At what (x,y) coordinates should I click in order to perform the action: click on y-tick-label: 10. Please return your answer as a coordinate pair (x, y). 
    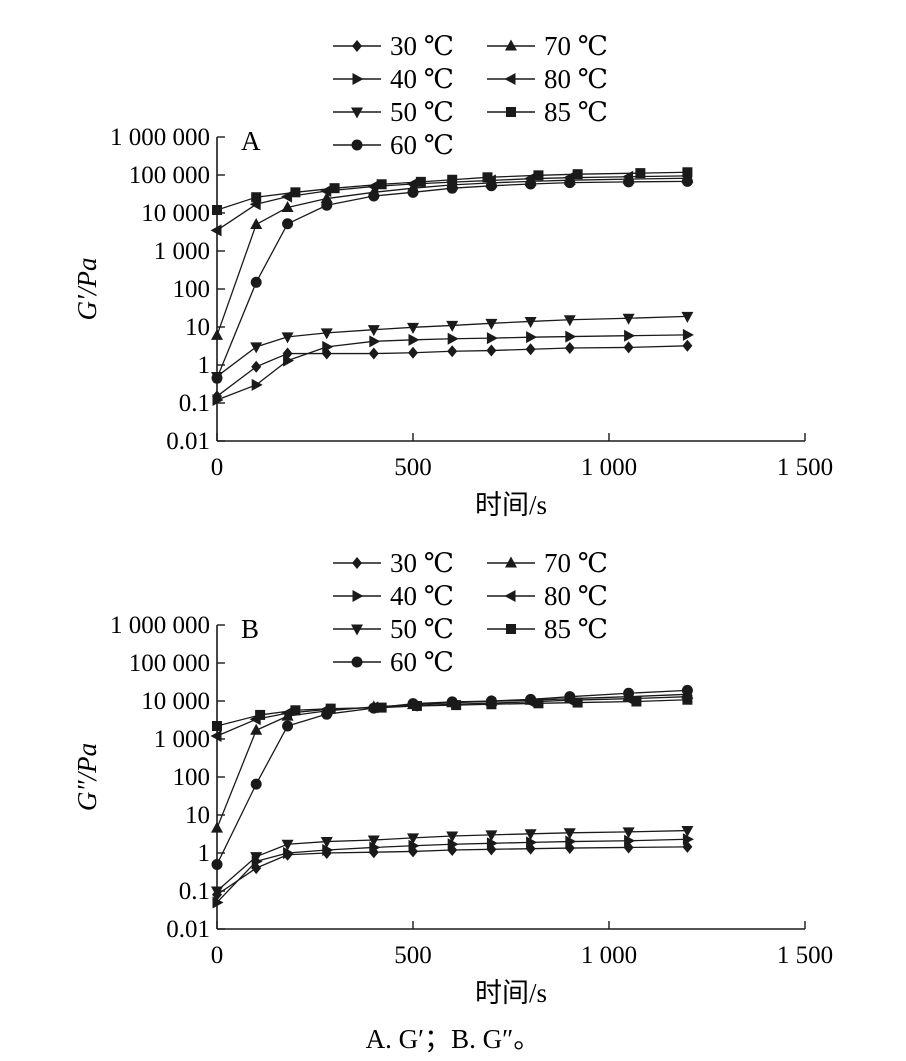
    Looking at the image, I should click on (197, 327).